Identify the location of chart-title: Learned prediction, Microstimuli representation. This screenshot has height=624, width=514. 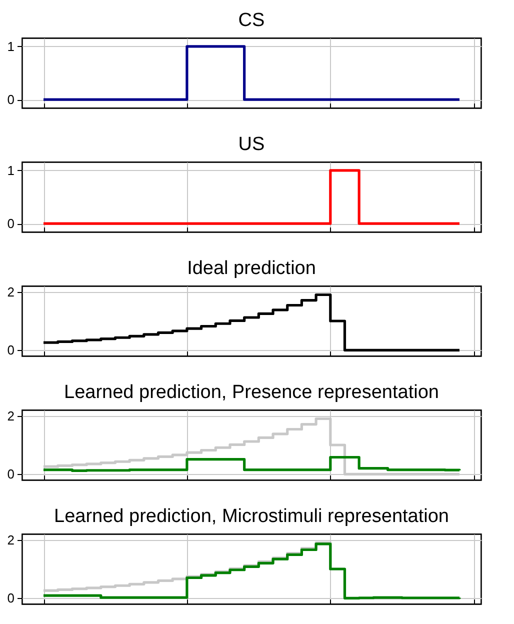
(251, 516).